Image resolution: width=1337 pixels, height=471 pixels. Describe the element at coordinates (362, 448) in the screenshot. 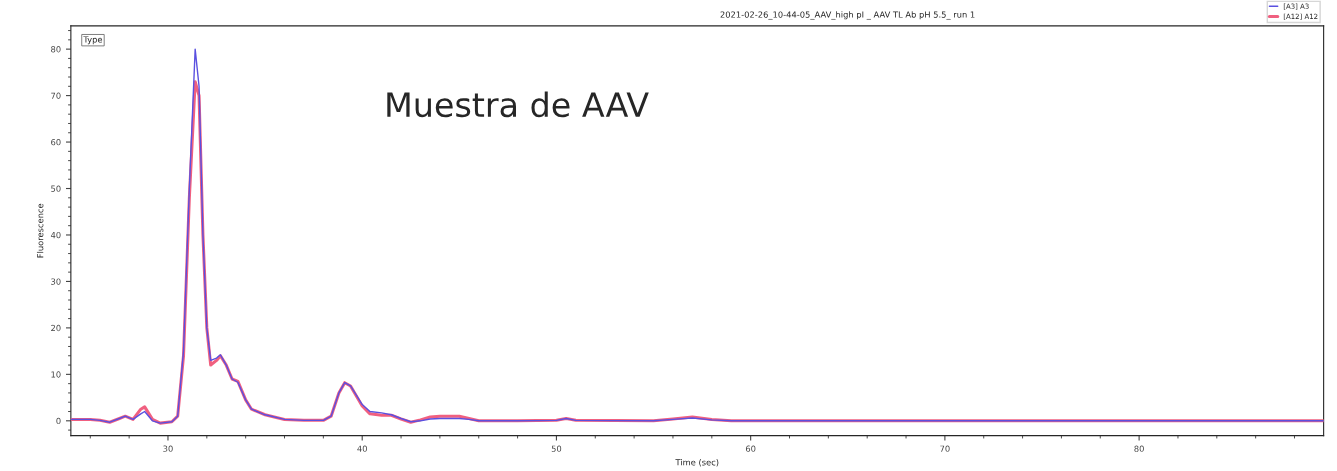

I see `x-tick-label: 40` at that location.